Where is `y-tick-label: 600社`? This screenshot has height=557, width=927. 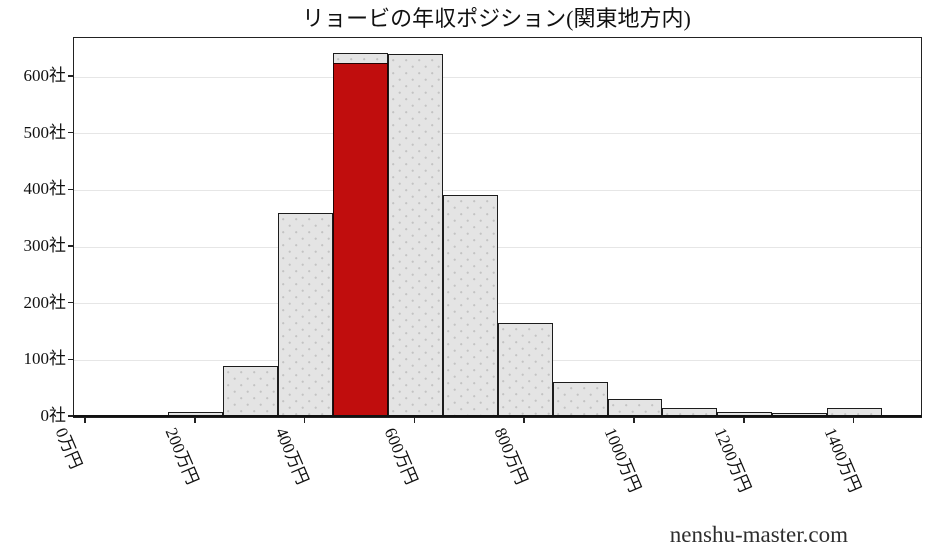 y-tick-label: 600社 is located at coordinates (45, 76).